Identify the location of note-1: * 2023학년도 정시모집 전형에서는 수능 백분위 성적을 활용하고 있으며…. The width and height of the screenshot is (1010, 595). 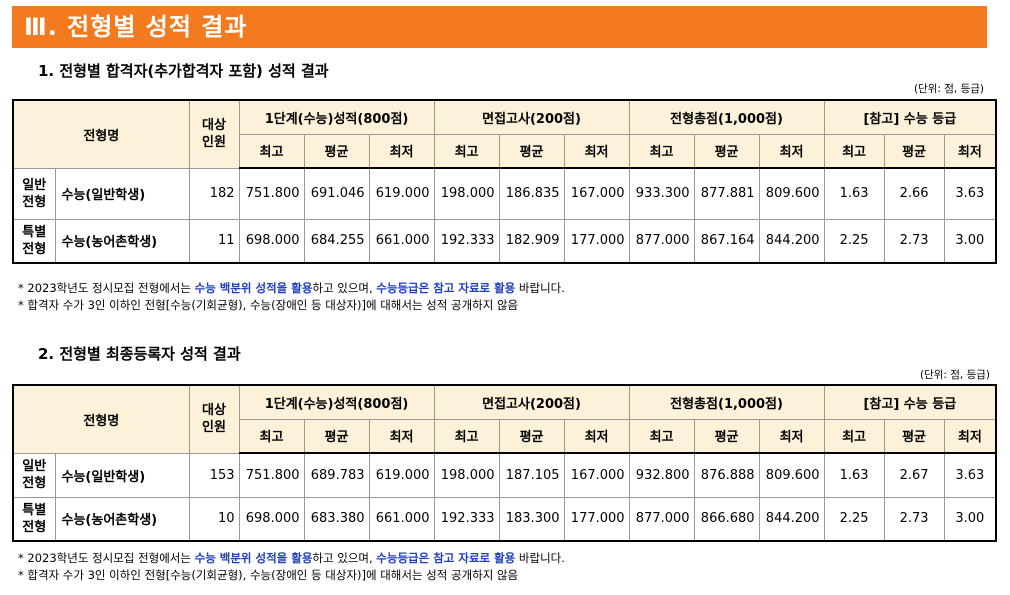
(291, 558).